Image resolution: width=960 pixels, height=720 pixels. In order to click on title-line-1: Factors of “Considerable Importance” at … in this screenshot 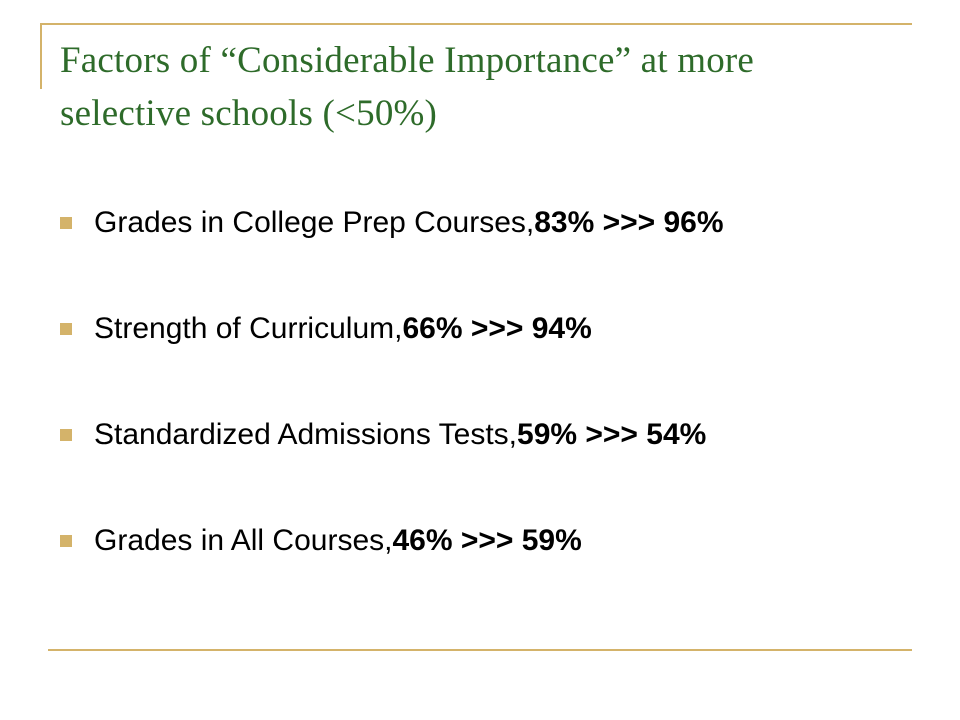, I will do `click(407, 60)`.